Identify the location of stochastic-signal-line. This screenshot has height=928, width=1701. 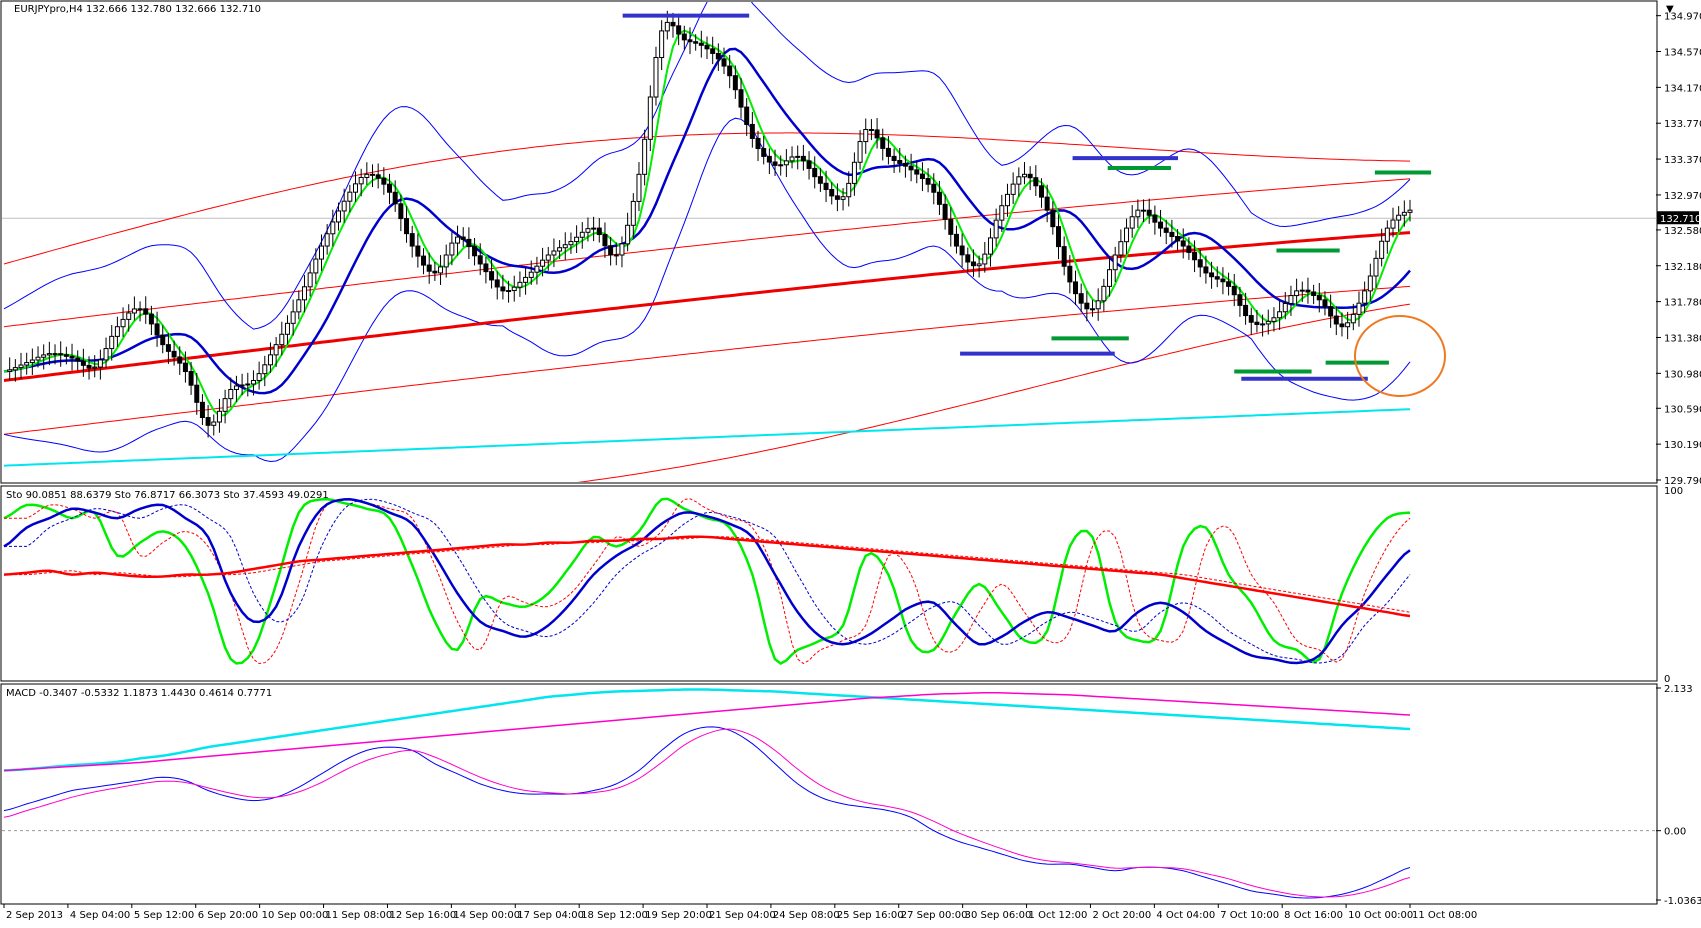
(707, 574).